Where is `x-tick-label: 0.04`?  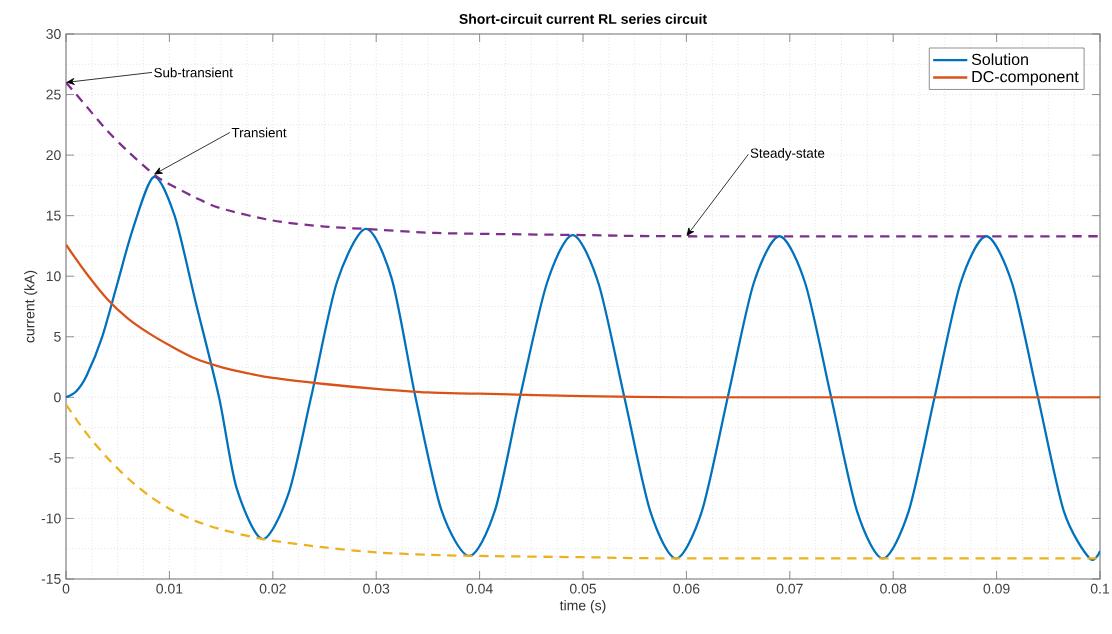 x-tick-label: 0.04 is located at coordinates (479, 588).